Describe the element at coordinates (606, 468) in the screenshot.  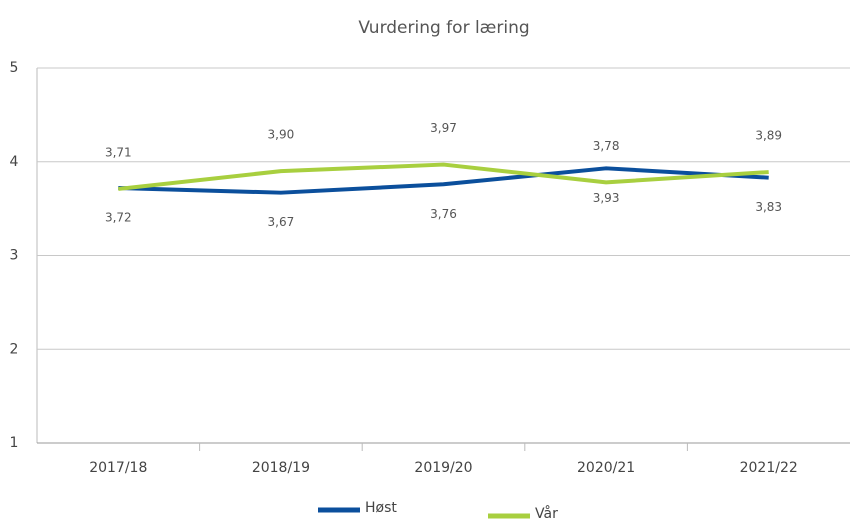
I see `x-tick-label: 2020/21` at that location.